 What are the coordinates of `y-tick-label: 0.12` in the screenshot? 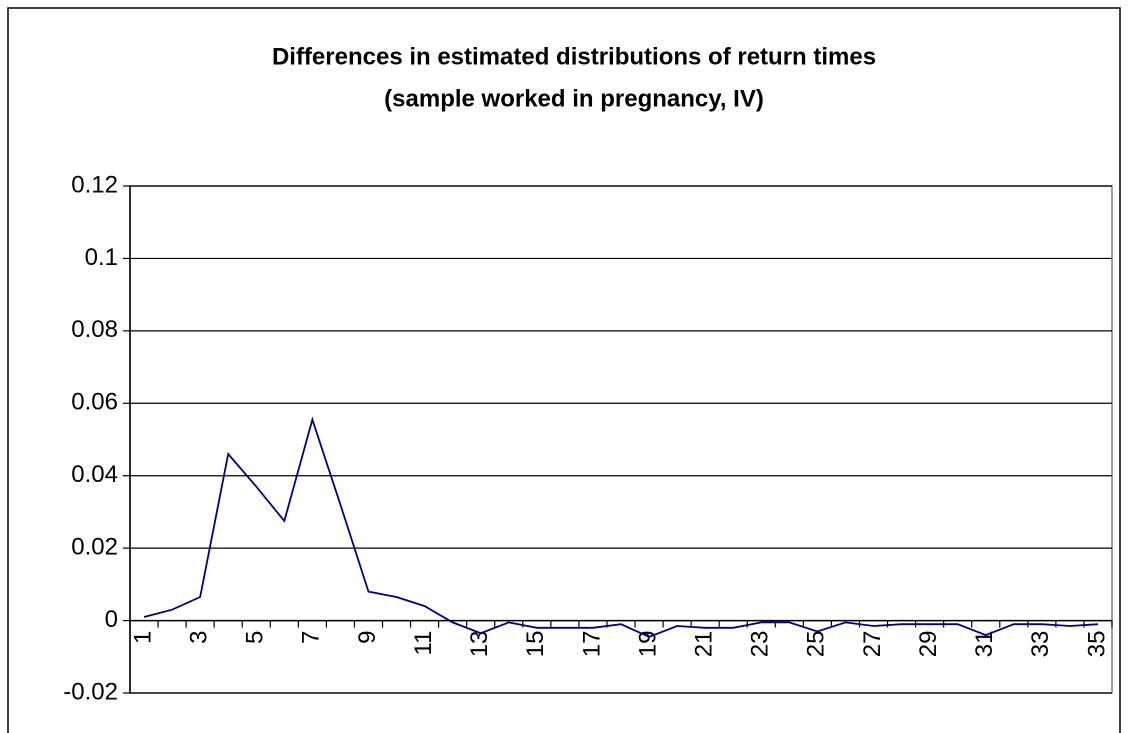 It's located at (94, 184).